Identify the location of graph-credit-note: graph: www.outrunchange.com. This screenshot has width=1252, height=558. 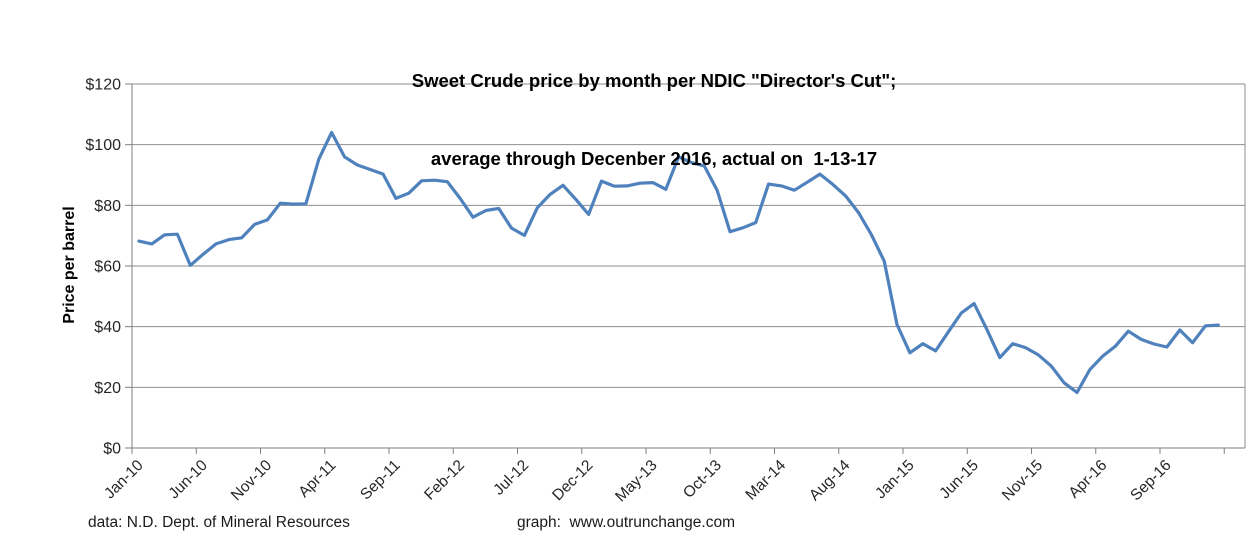
(626, 522).